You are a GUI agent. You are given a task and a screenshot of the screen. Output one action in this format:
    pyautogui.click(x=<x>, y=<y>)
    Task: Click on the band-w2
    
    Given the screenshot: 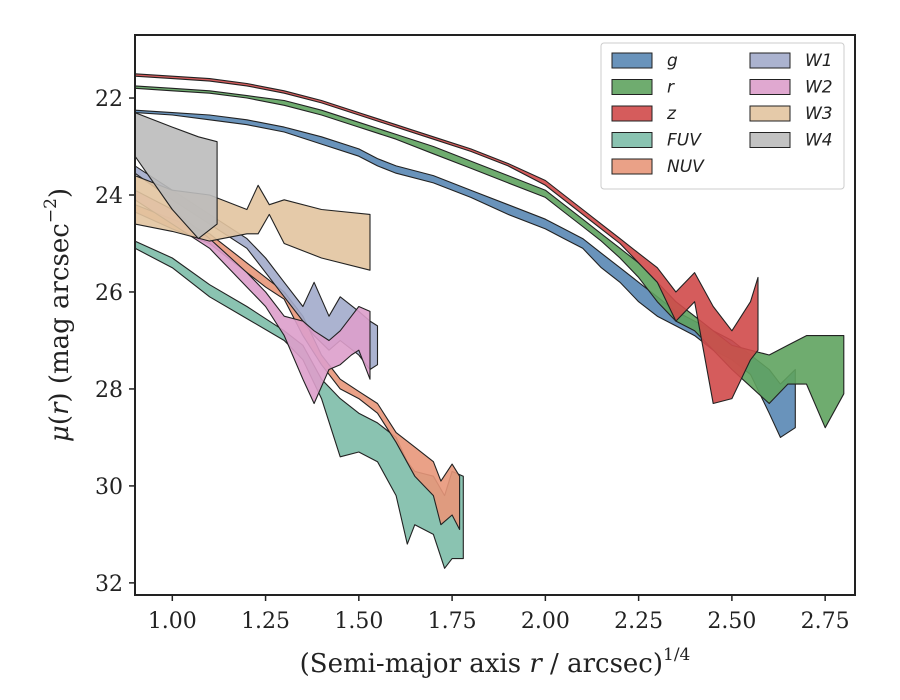 What is the action you would take?
    pyautogui.click(x=253, y=297)
    